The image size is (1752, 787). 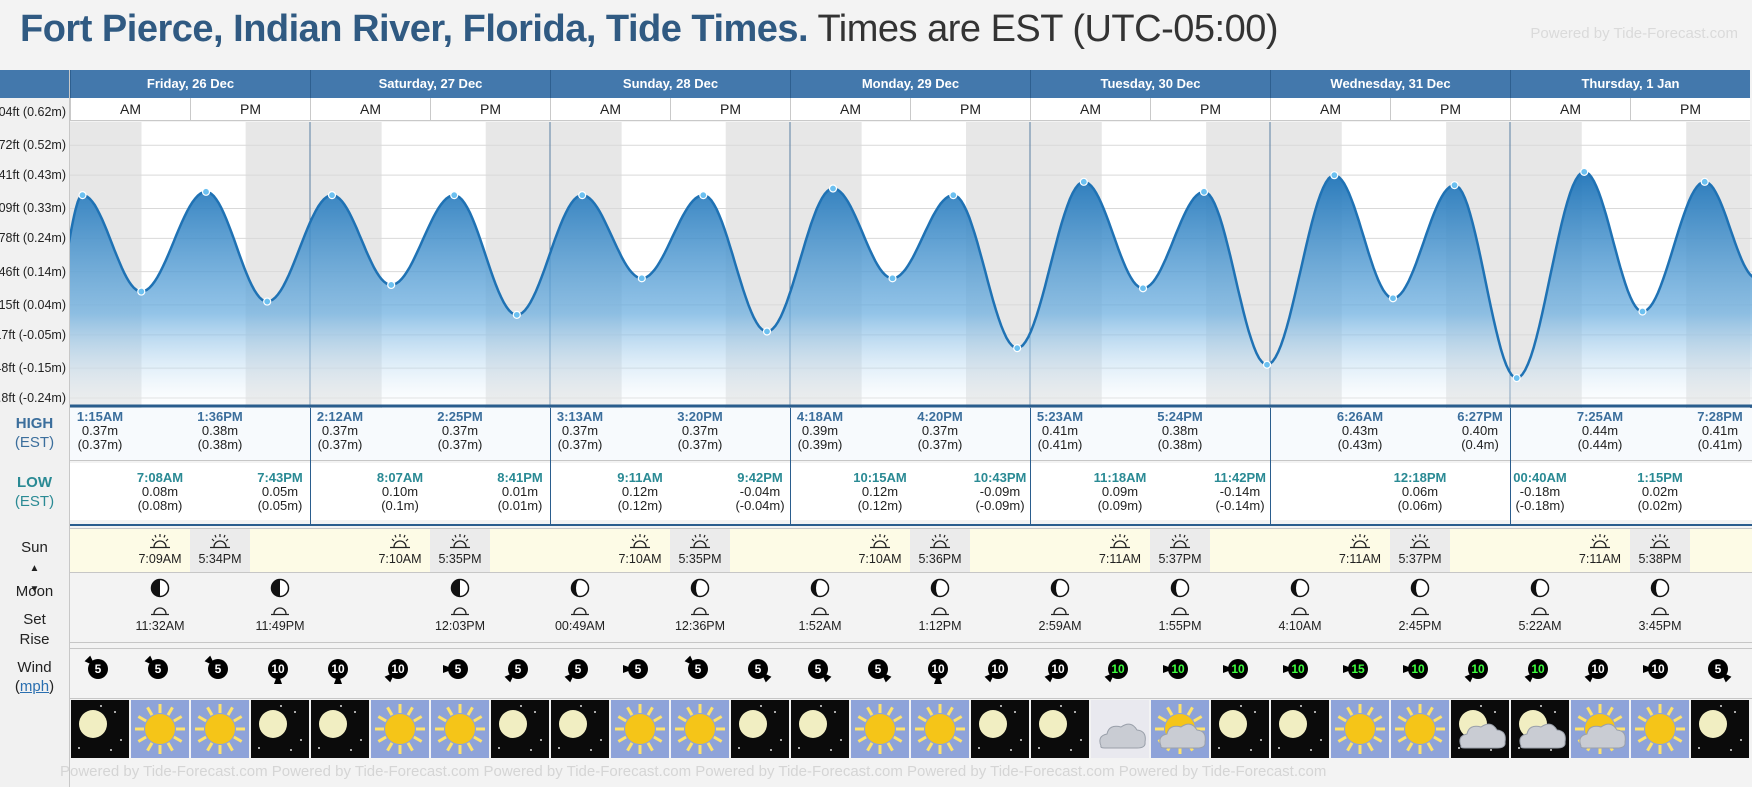 What do you see at coordinates (1420, 505) in the screenshot?
I see `tide-height-paren: (0.06m)` at bounding box center [1420, 505].